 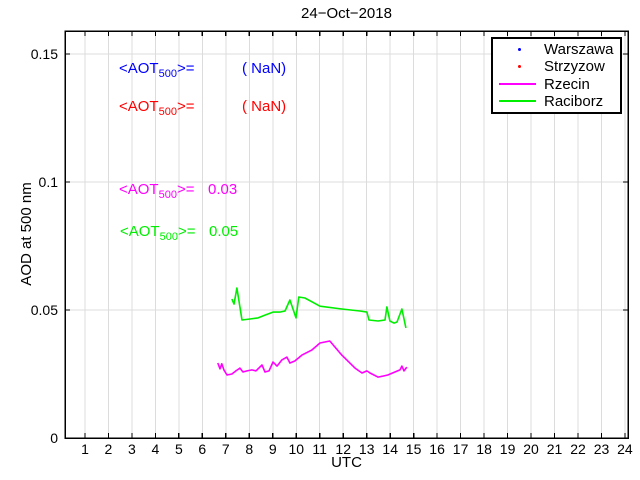 I want to click on x-tick-label: 21, so click(x=555, y=449).